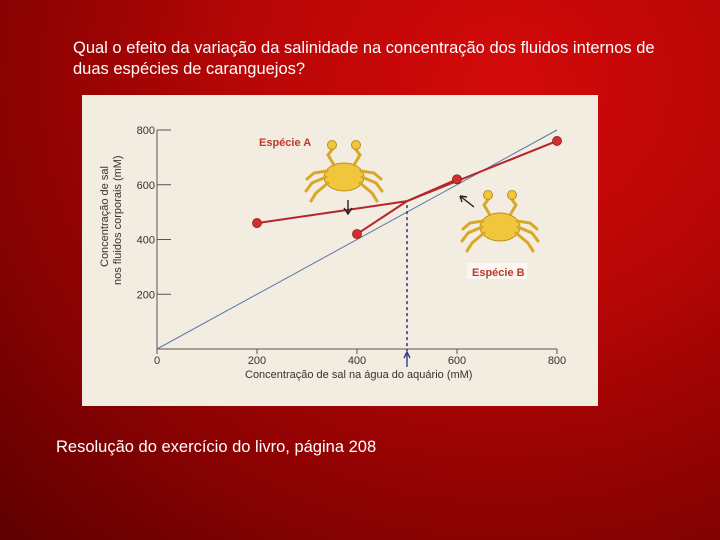 The width and height of the screenshot is (720, 540). Describe the element at coordinates (467, 201) in the screenshot. I see `arrow-to-line-icon` at that location.